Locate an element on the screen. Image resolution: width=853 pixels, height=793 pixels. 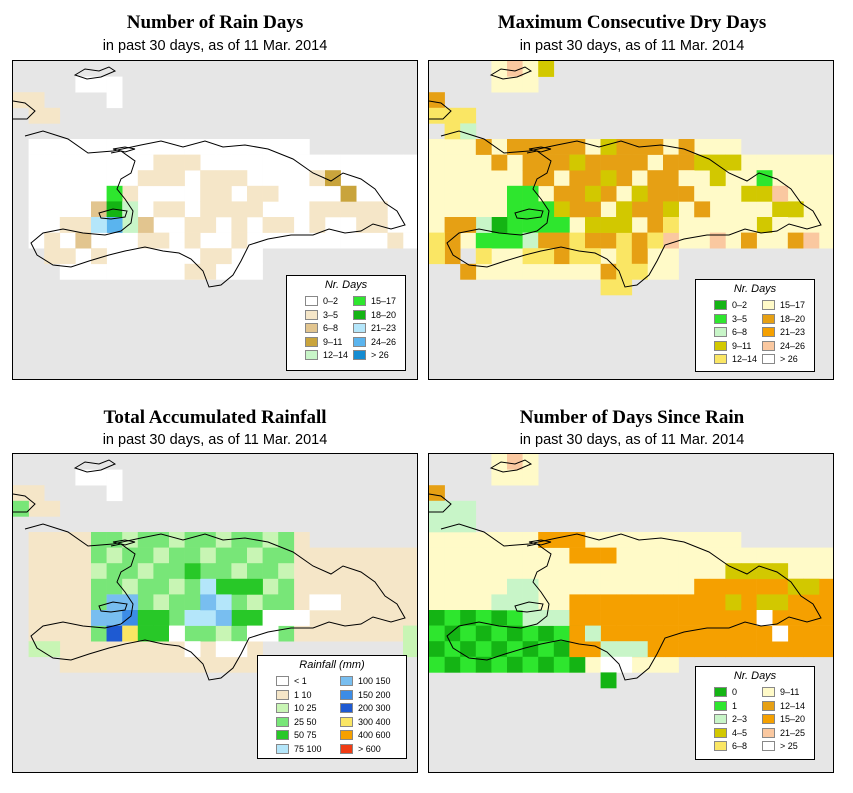
legend-label: > 26 is located at coordinates (380, 355).